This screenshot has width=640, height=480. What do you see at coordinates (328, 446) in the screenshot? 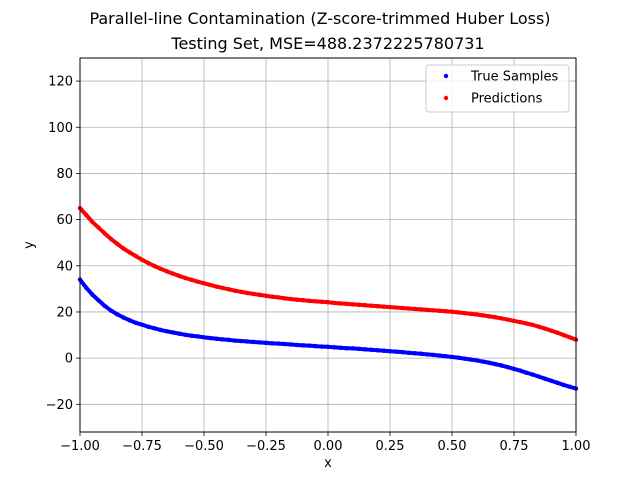
I see `x-tick-label: 0.00` at bounding box center [328, 446].